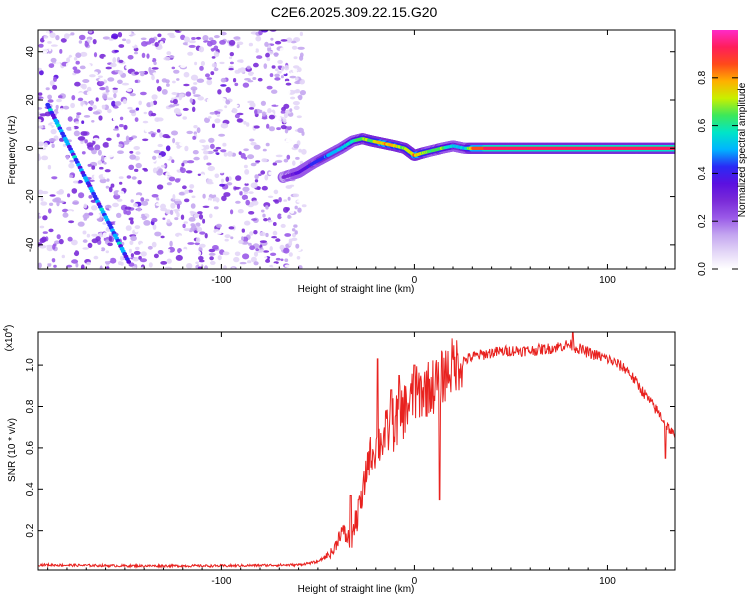 This screenshot has height=600, width=750. Describe the element at coordinates (415, 280) in the screenshot. I see `x-tick-label: 0` at that location.